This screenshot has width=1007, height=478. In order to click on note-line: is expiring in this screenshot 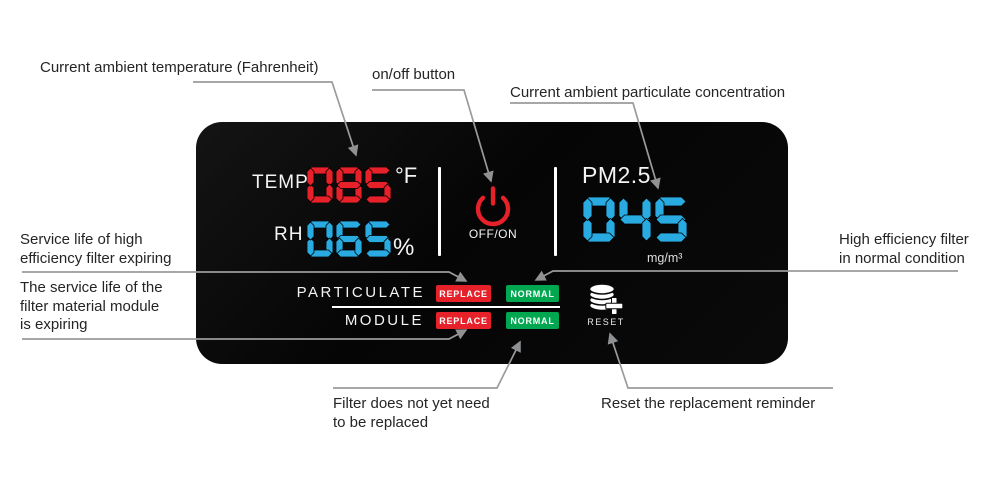, I will do `click(54, 324)`.